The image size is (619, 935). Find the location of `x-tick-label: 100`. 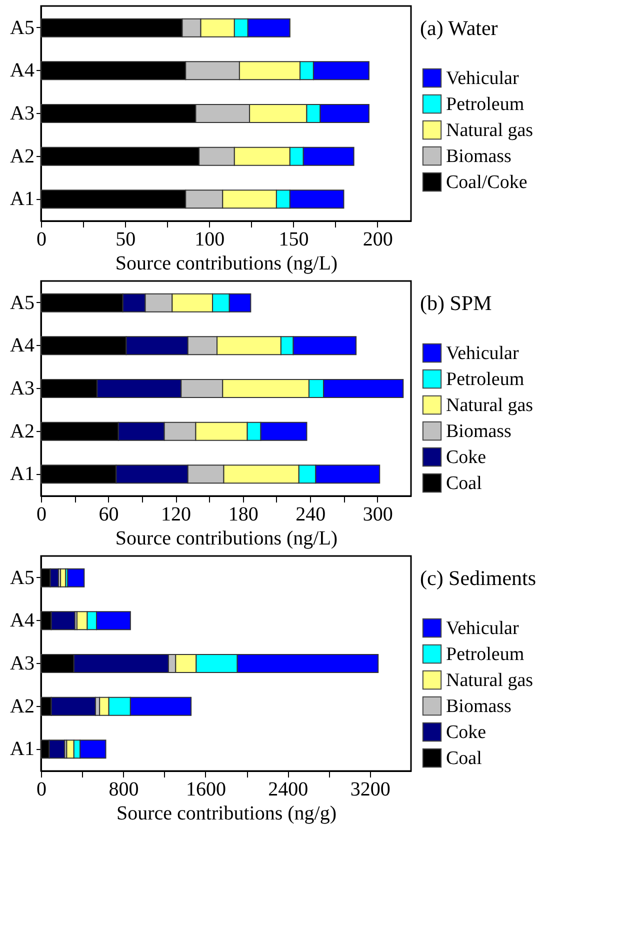

x-tick-label: 100 is located at coordinates (209, 239).